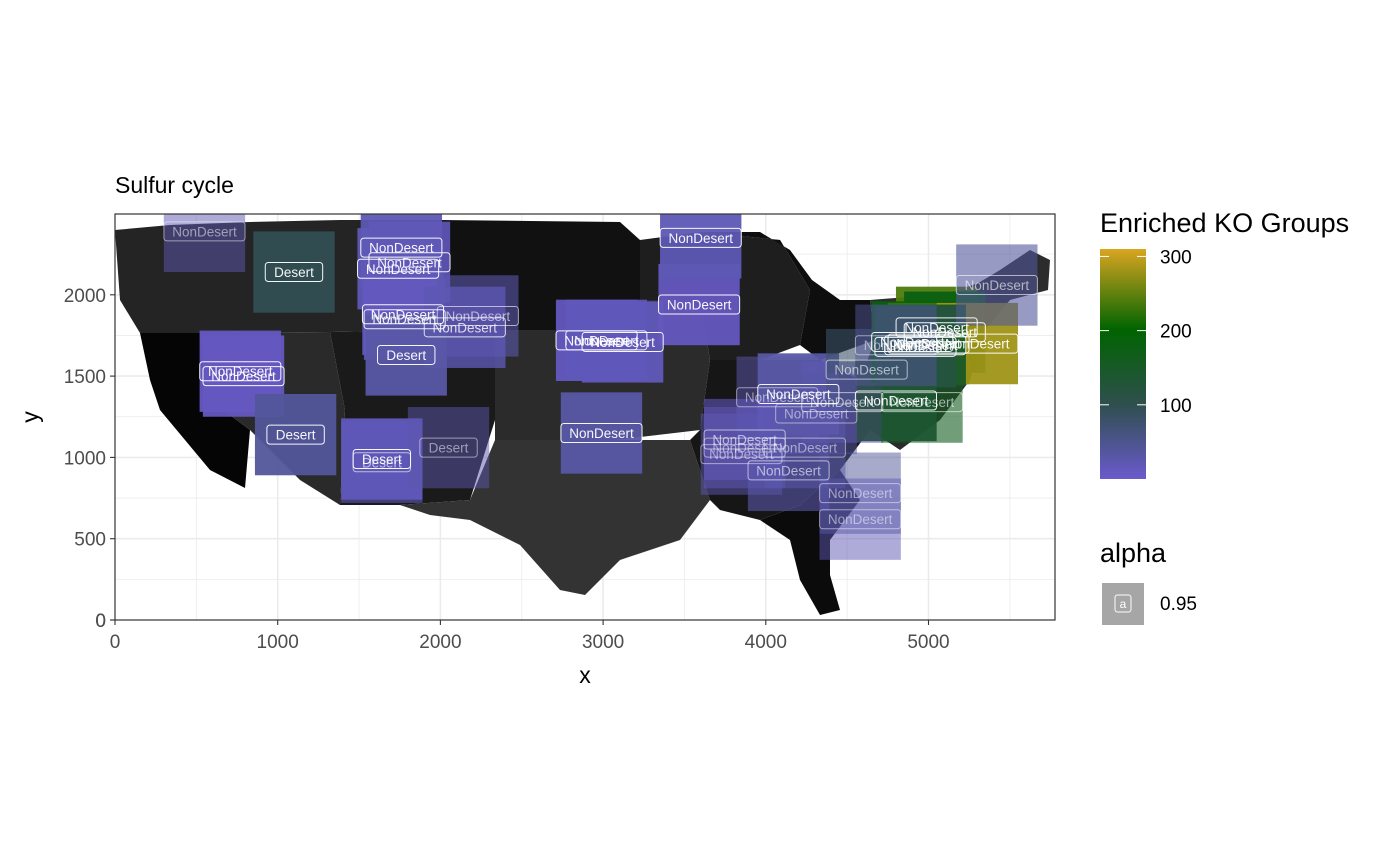 The width and height of the screenshot is (1400, 865). What do you see at coordinates (85, 377) in the screenshot?
I see `y-tick-label: 1500` at bounding box center [85, 377].